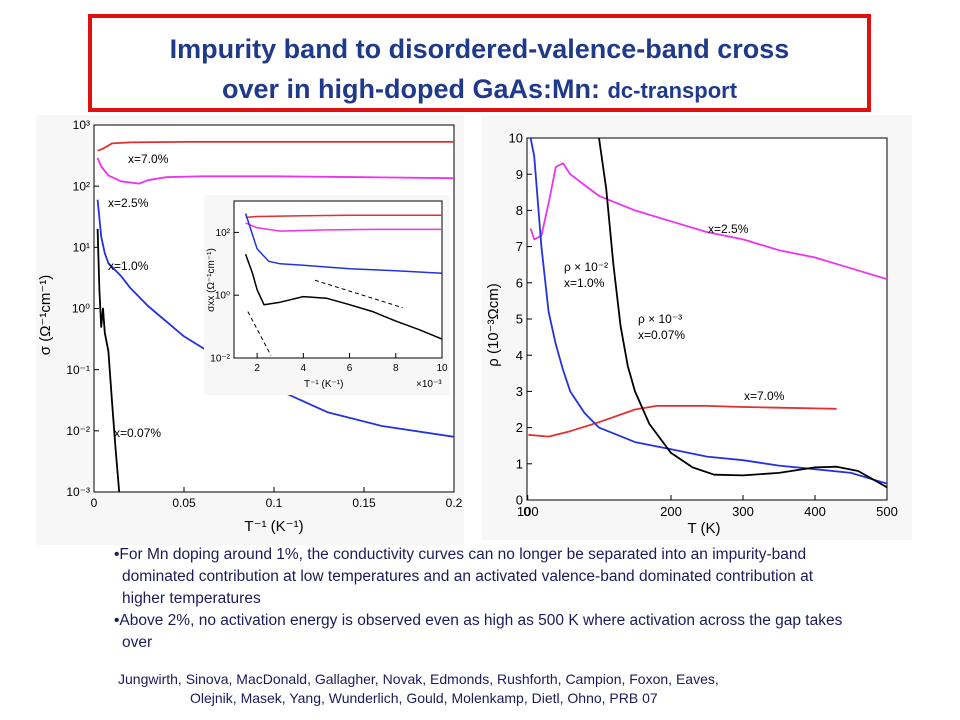 This screenshot has width=960, height=720. Describe the element at coordinates (516, 138) in the screenshot. I see `right-y-tick-label-10: 10` at that location.